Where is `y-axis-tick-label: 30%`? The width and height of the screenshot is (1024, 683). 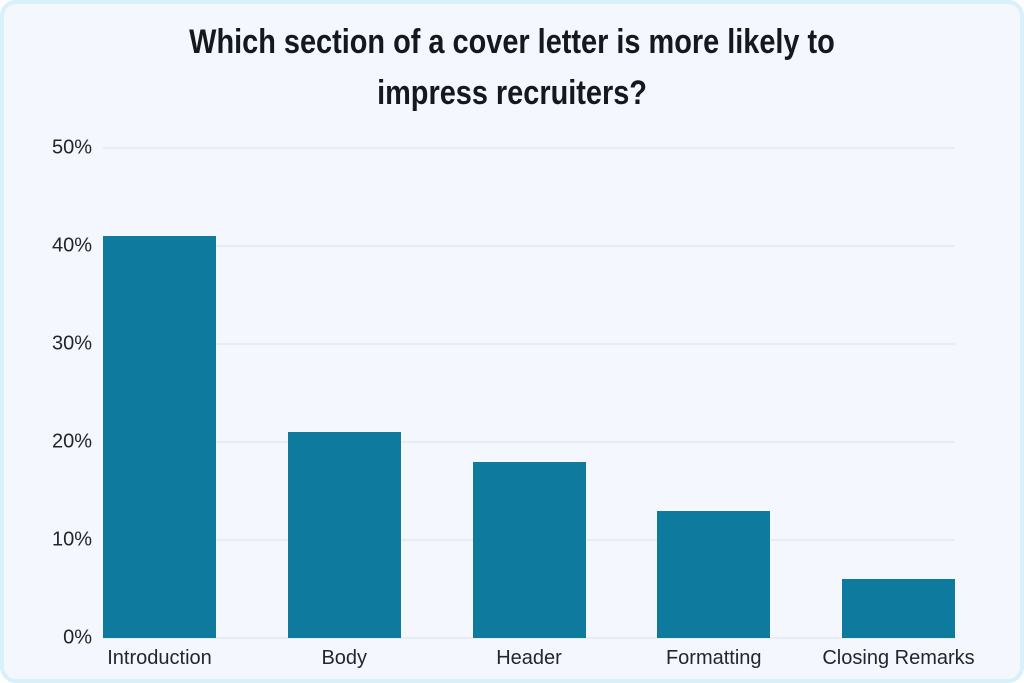
y-axis-tick-label: 30% is located at coordinates (71, 343).